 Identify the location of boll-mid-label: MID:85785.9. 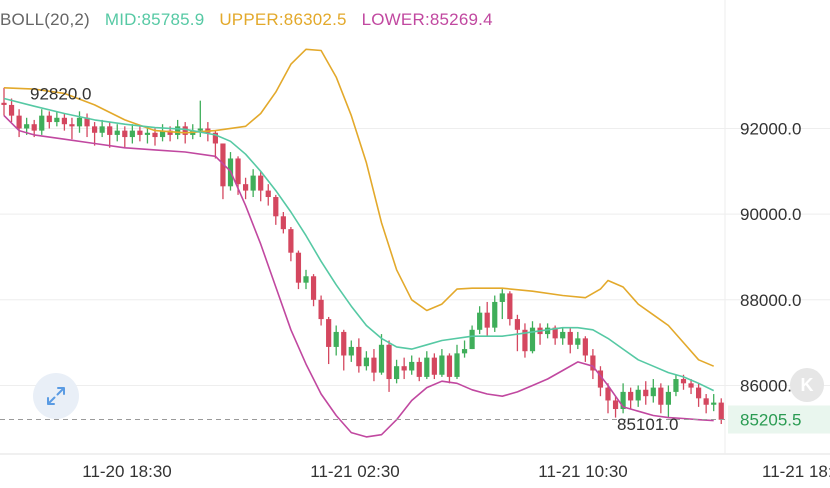
(154, 19).